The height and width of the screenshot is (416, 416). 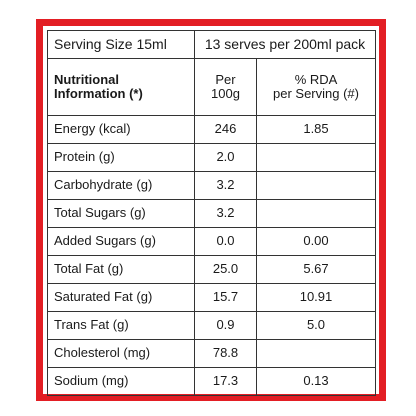 I want to click on table-row: Added Sugars (g) 0.0 0.00, so click(x=211, y=241).